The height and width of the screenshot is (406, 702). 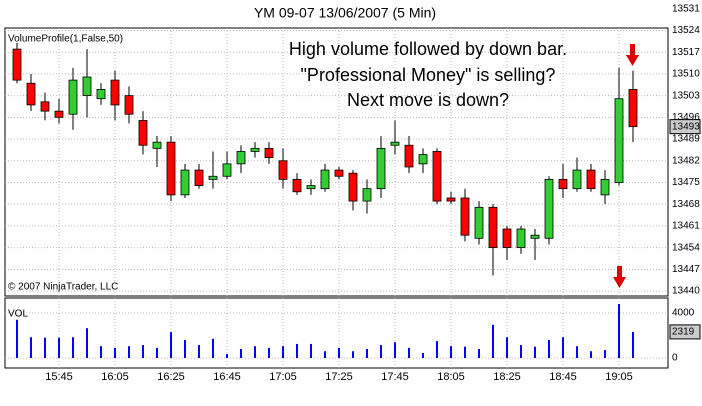 What do you see at coordinates (428, 49) in the screenshot?
I see `annotation: High volume followed by down bar.` at bounding box center [428, 49].